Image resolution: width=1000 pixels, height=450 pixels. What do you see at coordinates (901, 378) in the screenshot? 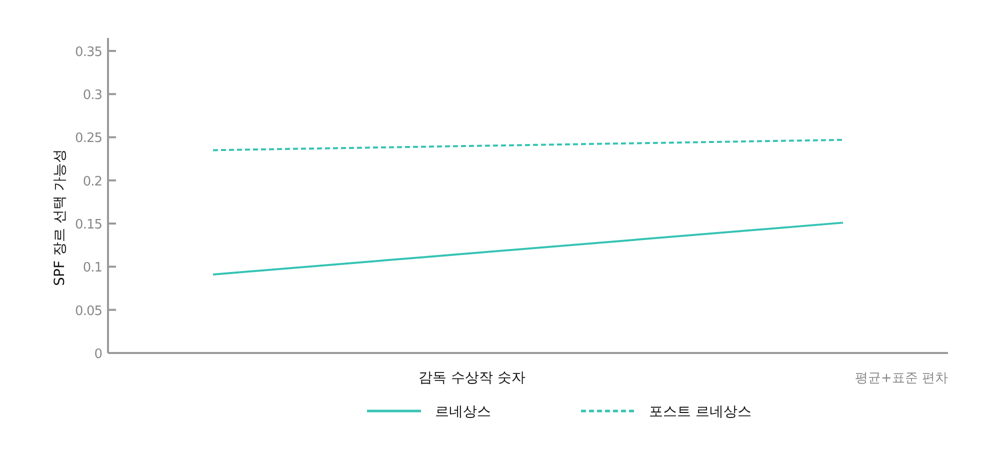
I see `text: 평균+표준 편차` at bounding box center [901, 378].